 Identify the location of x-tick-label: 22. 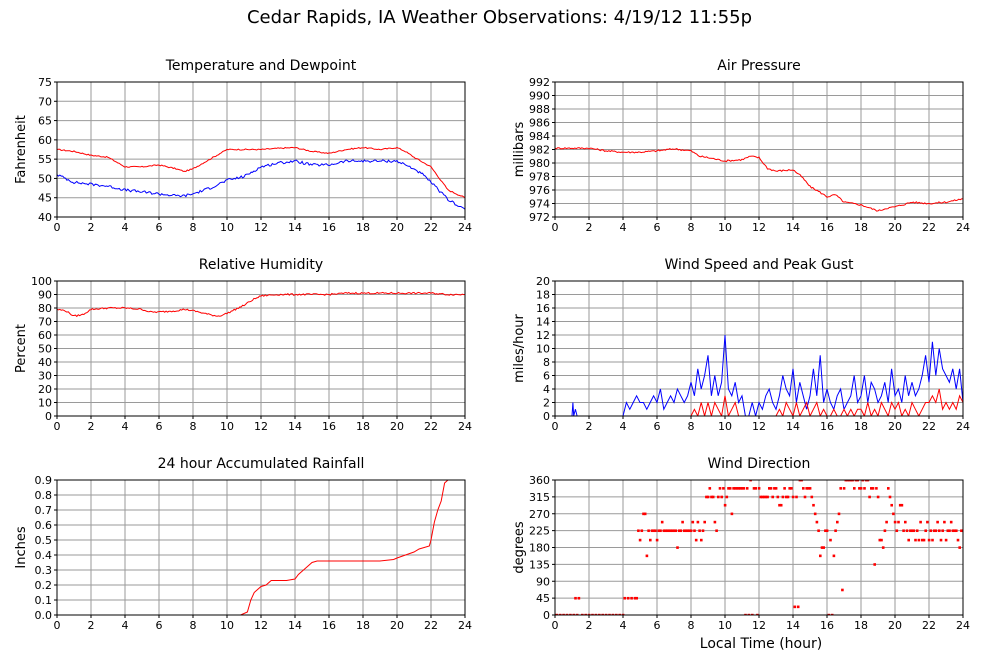
(431, 426).